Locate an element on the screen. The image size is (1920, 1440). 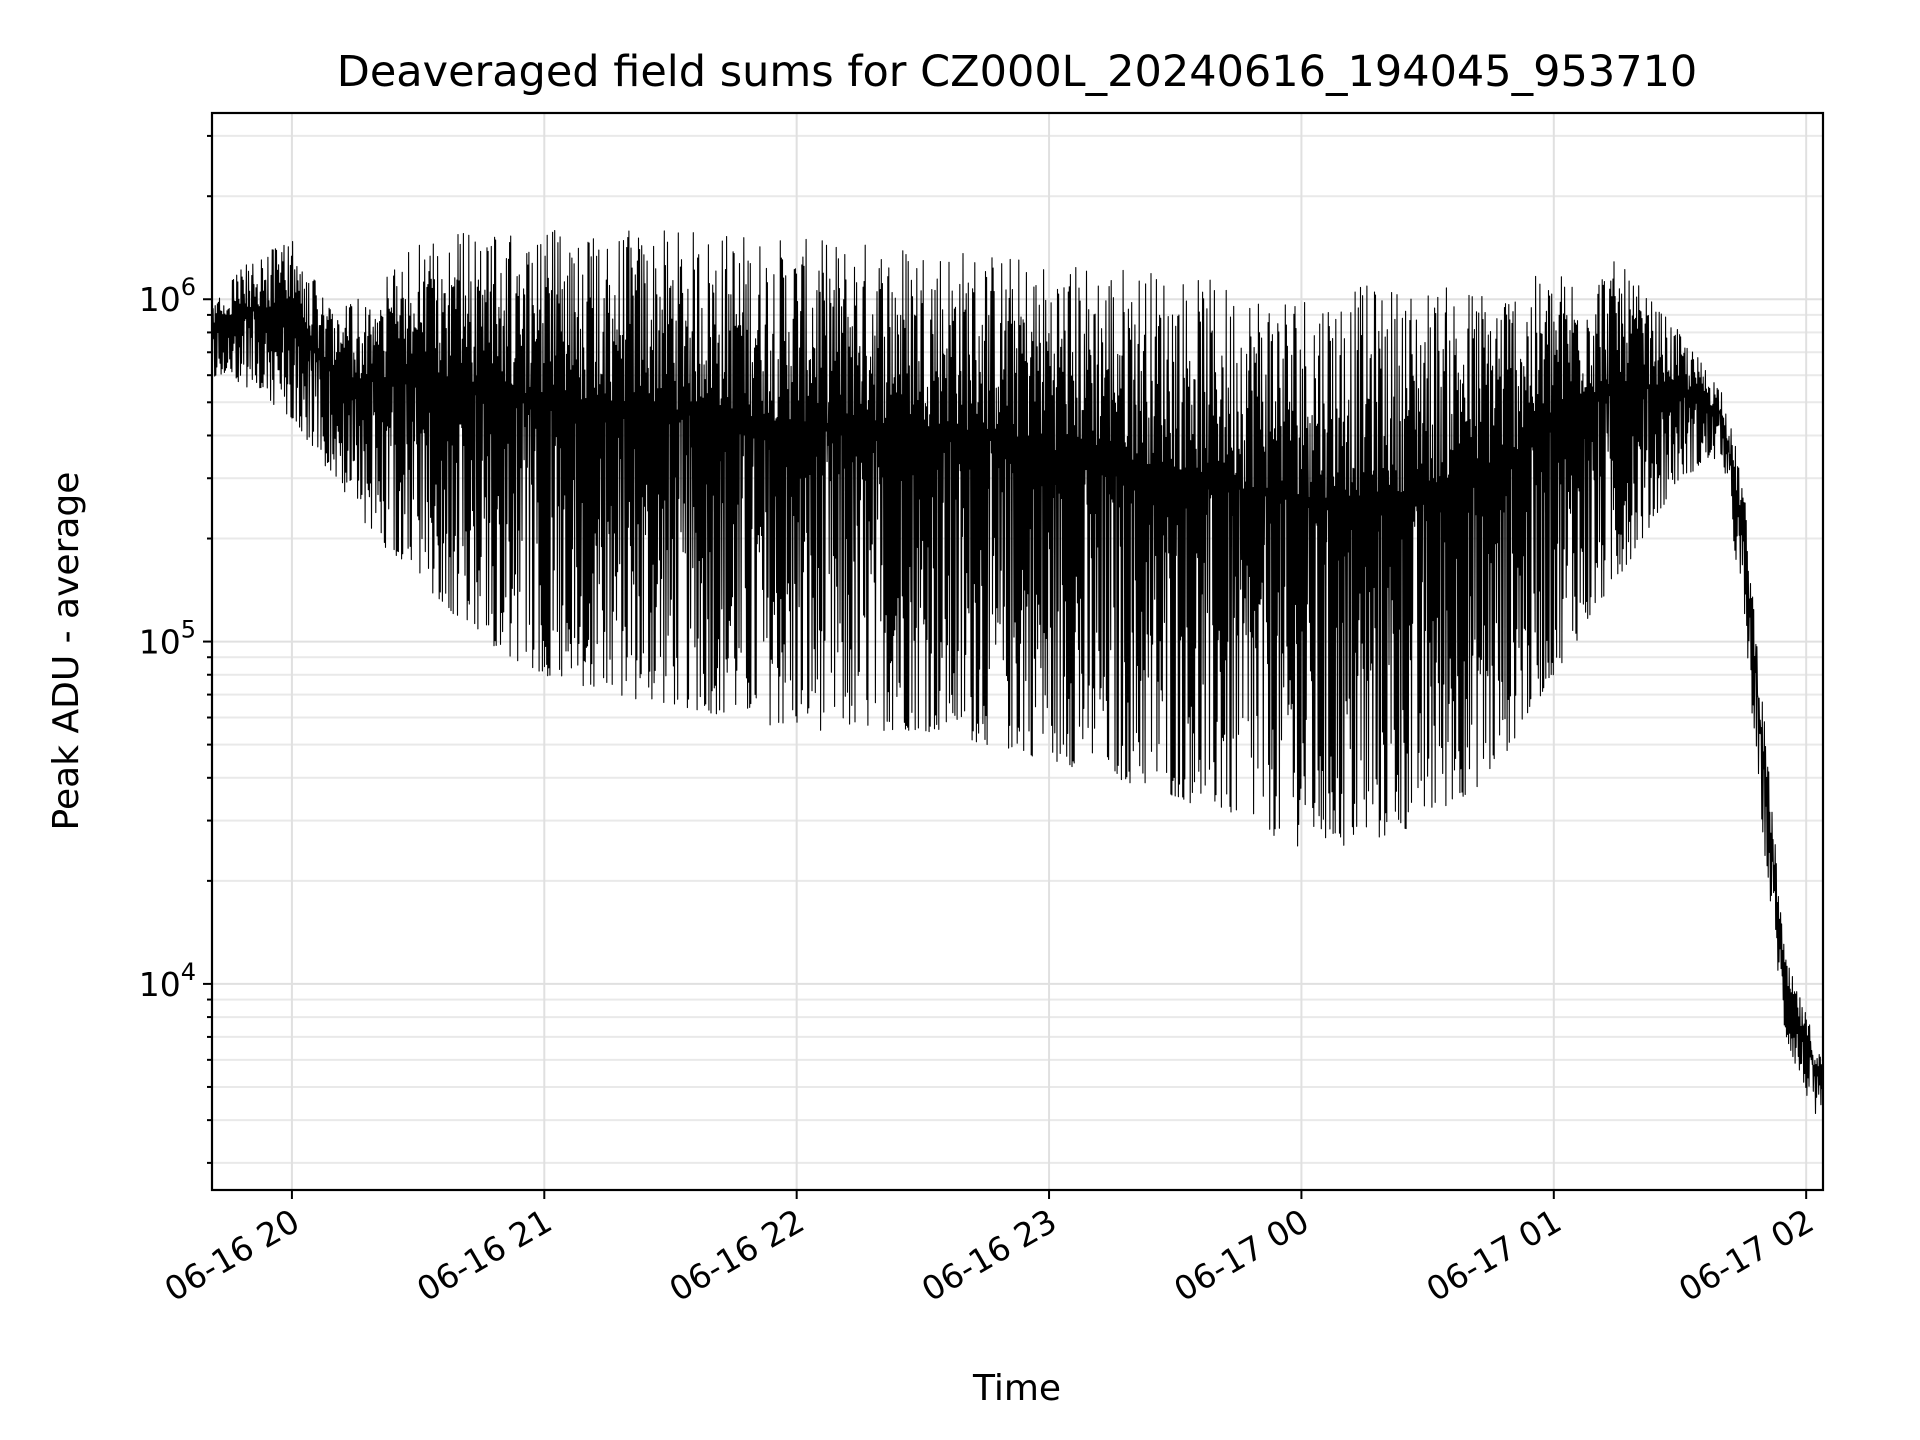
y-tick-label: 10⁶ is located at coordinates (167, 296).